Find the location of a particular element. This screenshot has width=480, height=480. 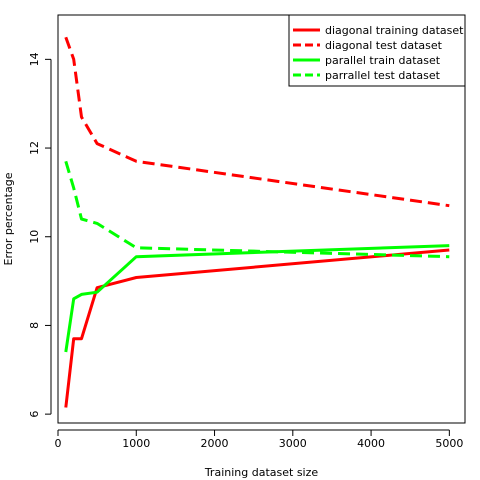

y-tick-label: 12 is located at coordinates (34, 148).